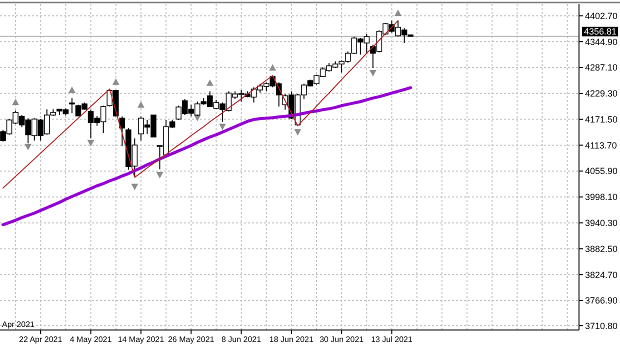 Image resolution: width=620 pixels, height=346 pixels. What do you see at coordinates (600, 31) in the screenshot?
I see `ref-line-label: 4356.81` at bounding box center [600, 31].